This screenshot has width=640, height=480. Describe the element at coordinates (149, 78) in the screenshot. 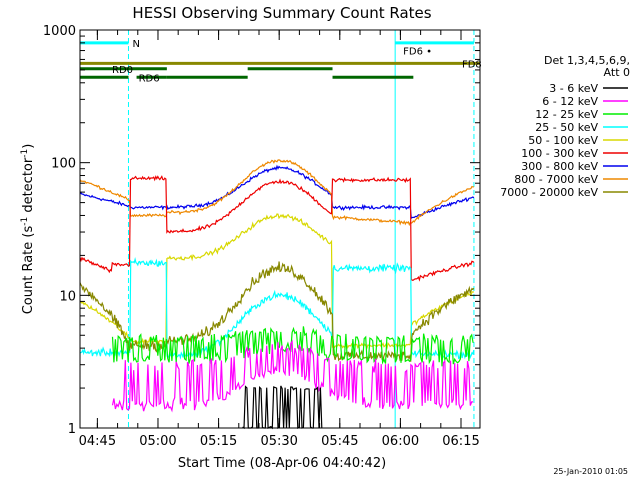

I see `rd6-label: RD6` at that location.